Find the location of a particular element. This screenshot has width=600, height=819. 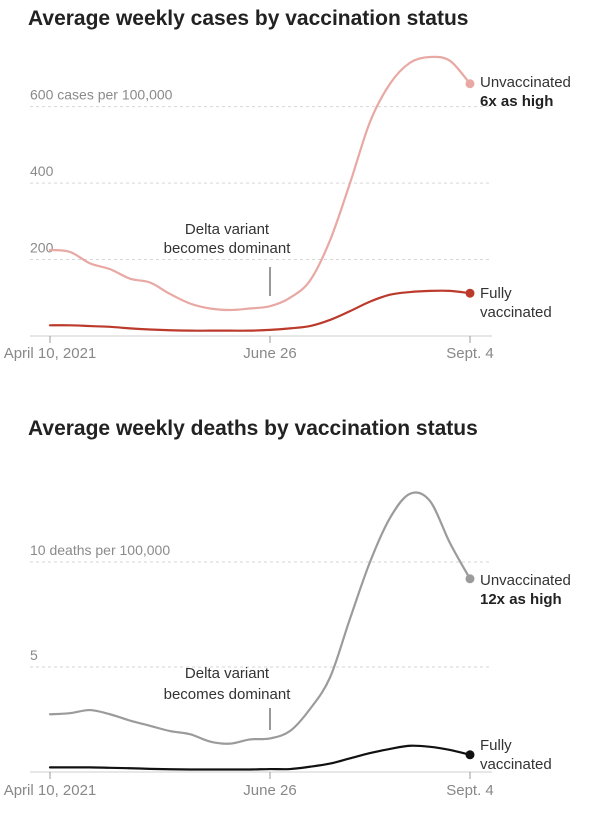

deaths-series-label: Unvaccinated is located at coordinates (525, 580).